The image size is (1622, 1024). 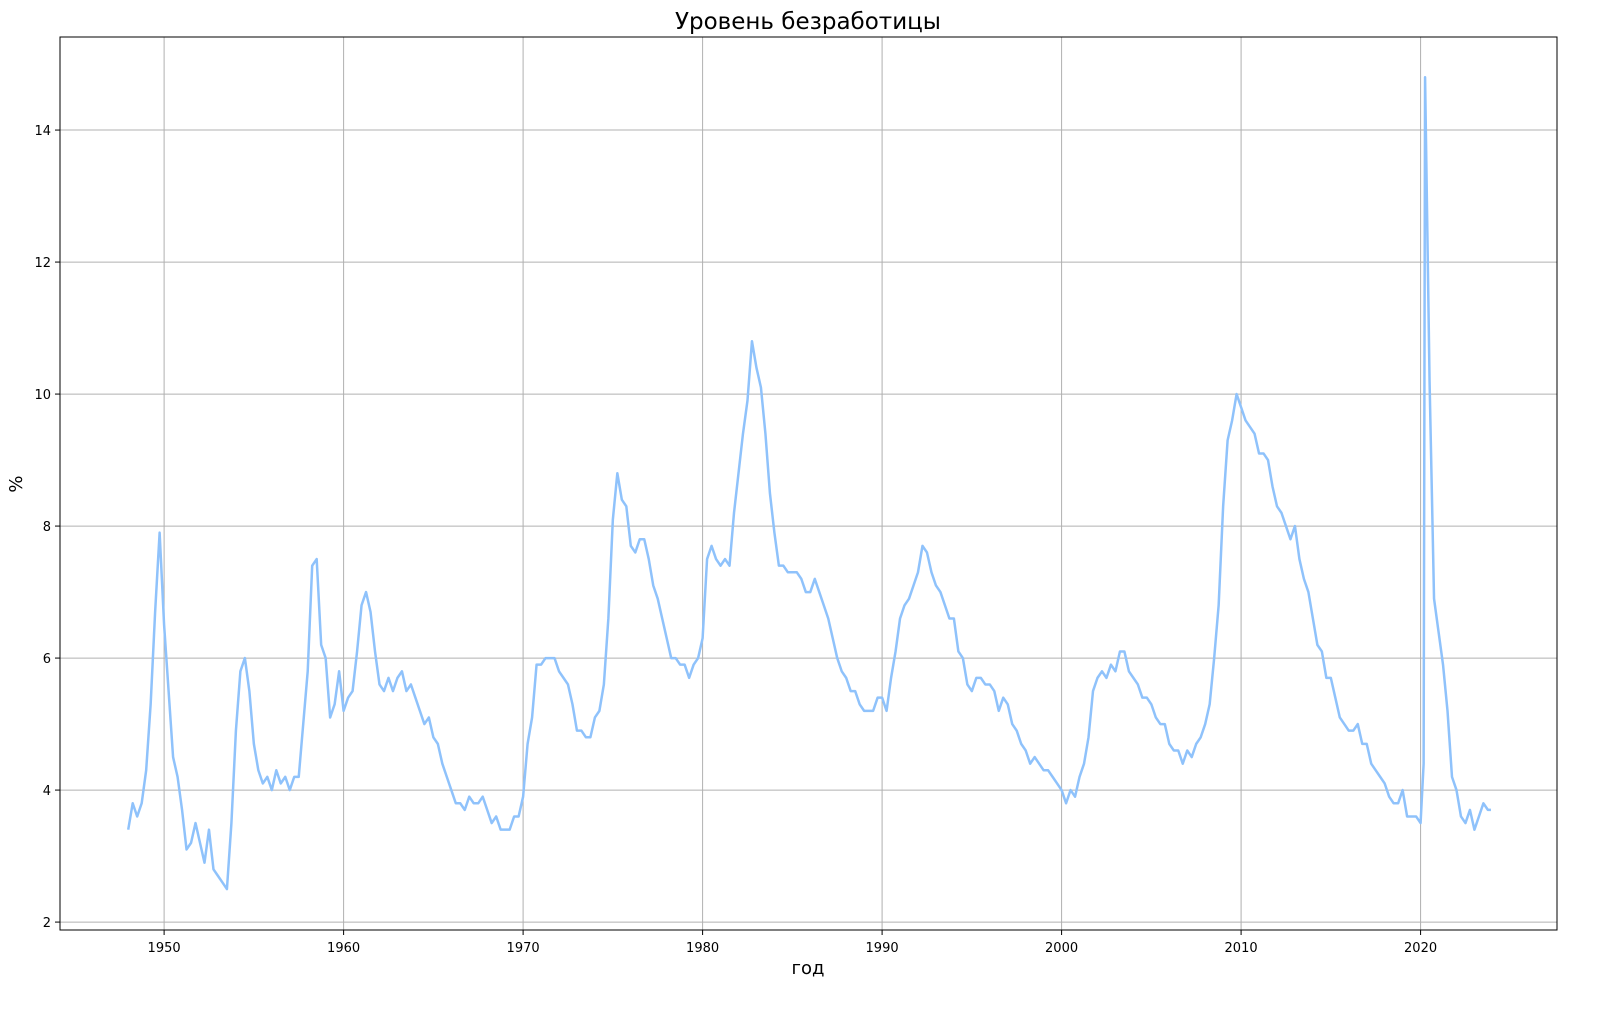 What do you see at coordinates (164, 948) in the screenshot?
I see `x-tick-label: 1950` at bounding box center [164, 948].